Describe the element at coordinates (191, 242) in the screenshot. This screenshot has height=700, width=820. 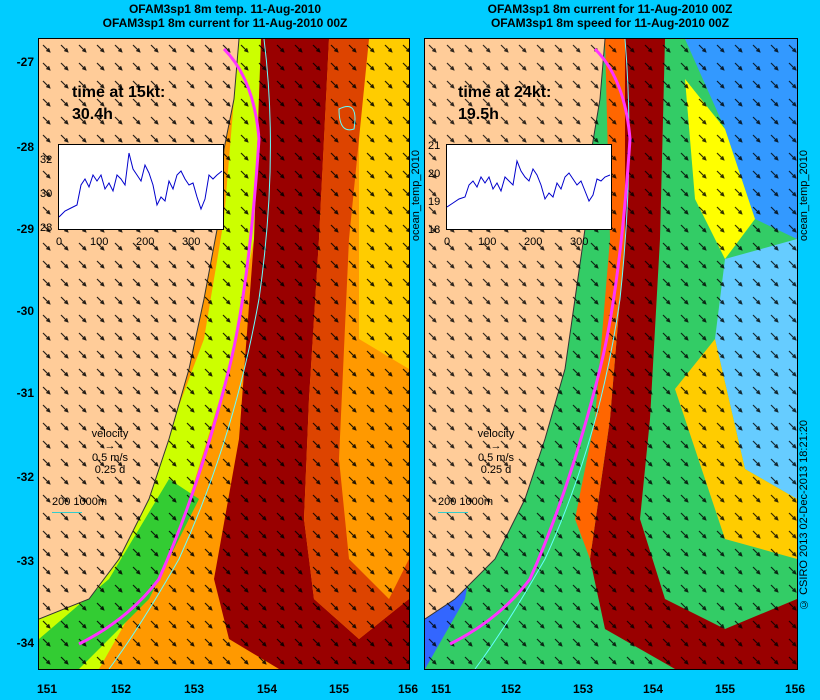
I see `left-inset-xtick-300: 300` at that location.